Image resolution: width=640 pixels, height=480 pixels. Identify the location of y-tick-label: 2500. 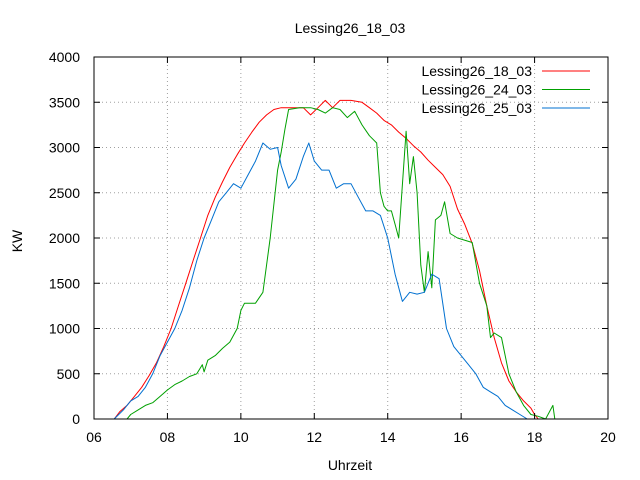
(64, 193).